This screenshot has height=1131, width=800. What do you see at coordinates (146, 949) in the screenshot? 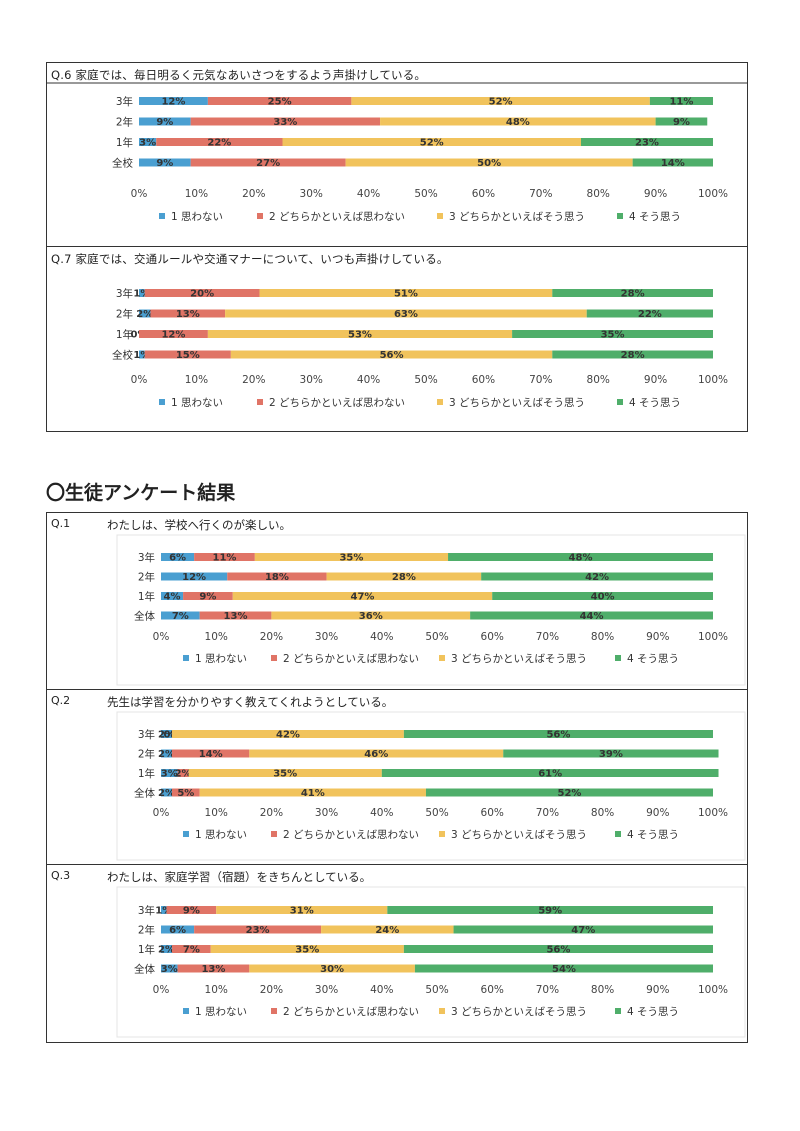
I see `s3-category-label-2: 1年` at bounding box center [146, 949].